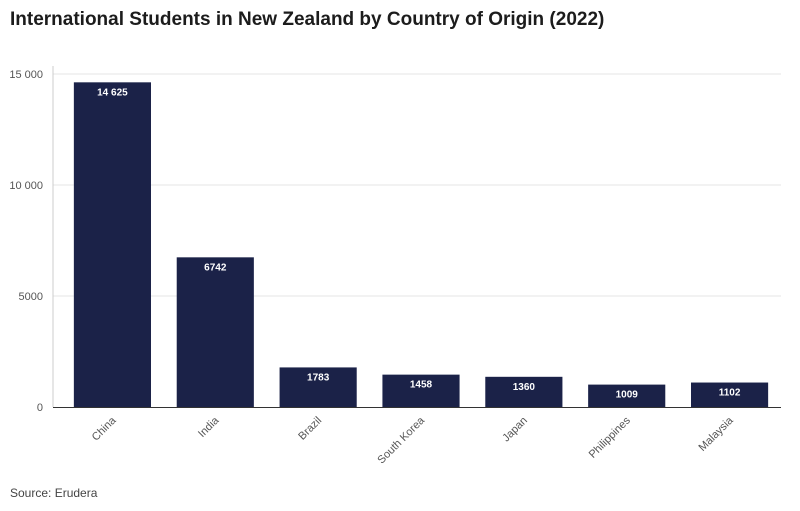  What do you see at coordinates (209, 427) in the screenshot?
I see `x-tick-label: India` at bounding box center [209, 427].